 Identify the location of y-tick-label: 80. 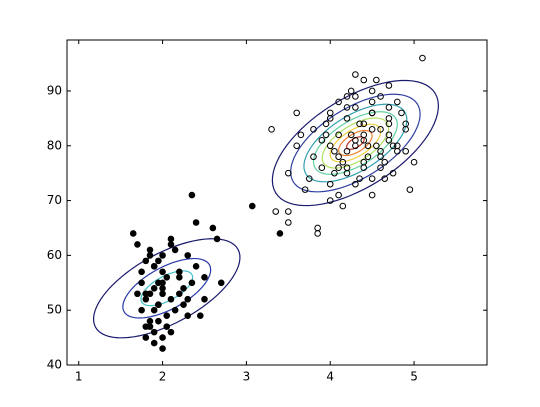
(54, 145).